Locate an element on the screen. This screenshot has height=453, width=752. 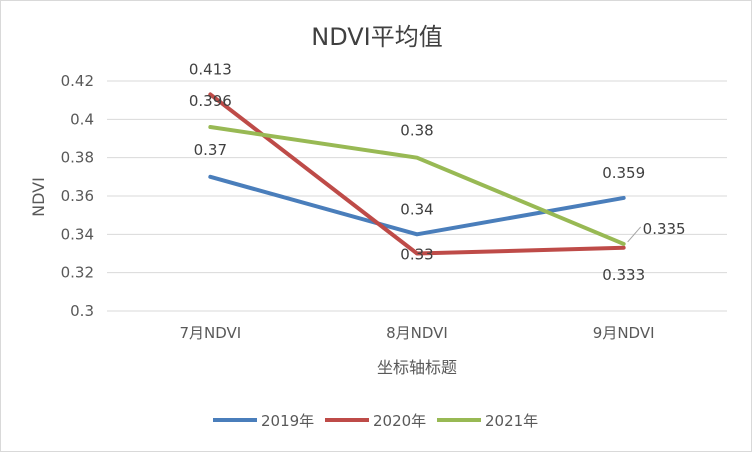
label-leader-line is located at coordinates (634, 234).